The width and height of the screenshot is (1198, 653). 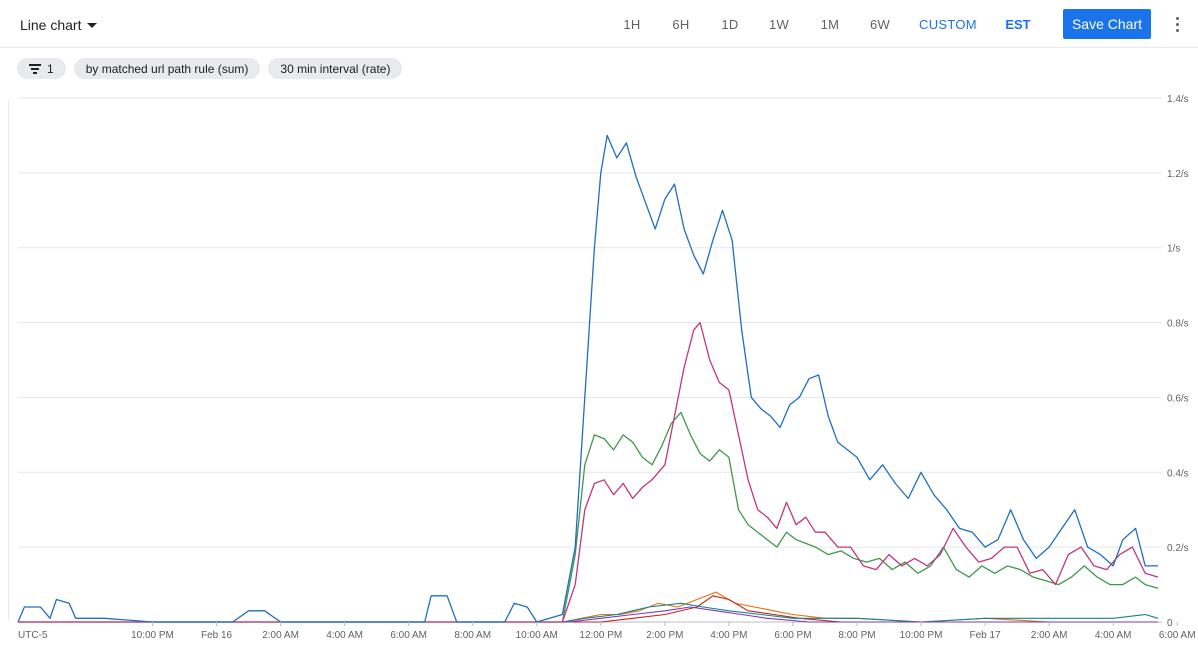 What do you see at coordinates (830, 24) in the screenshot?
I see `range-1m-button: 1M` at bounding box center [830, 24].